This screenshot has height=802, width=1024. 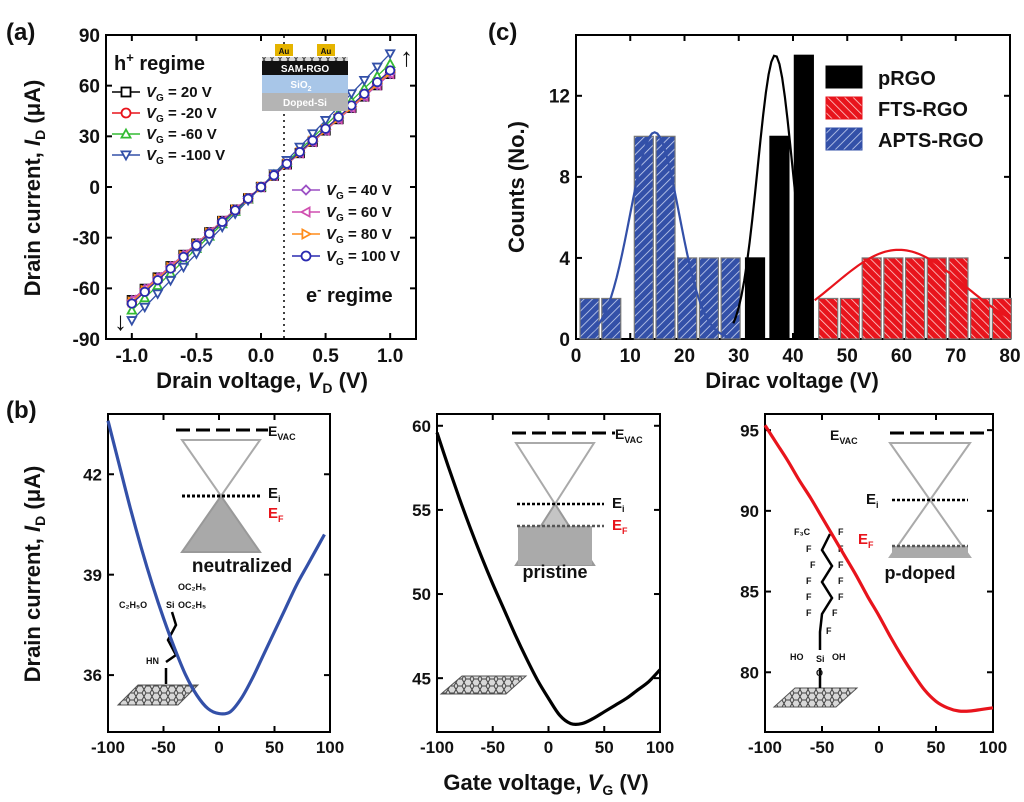 I want to click on fts-oh: OH, so click(x=839, y=657).